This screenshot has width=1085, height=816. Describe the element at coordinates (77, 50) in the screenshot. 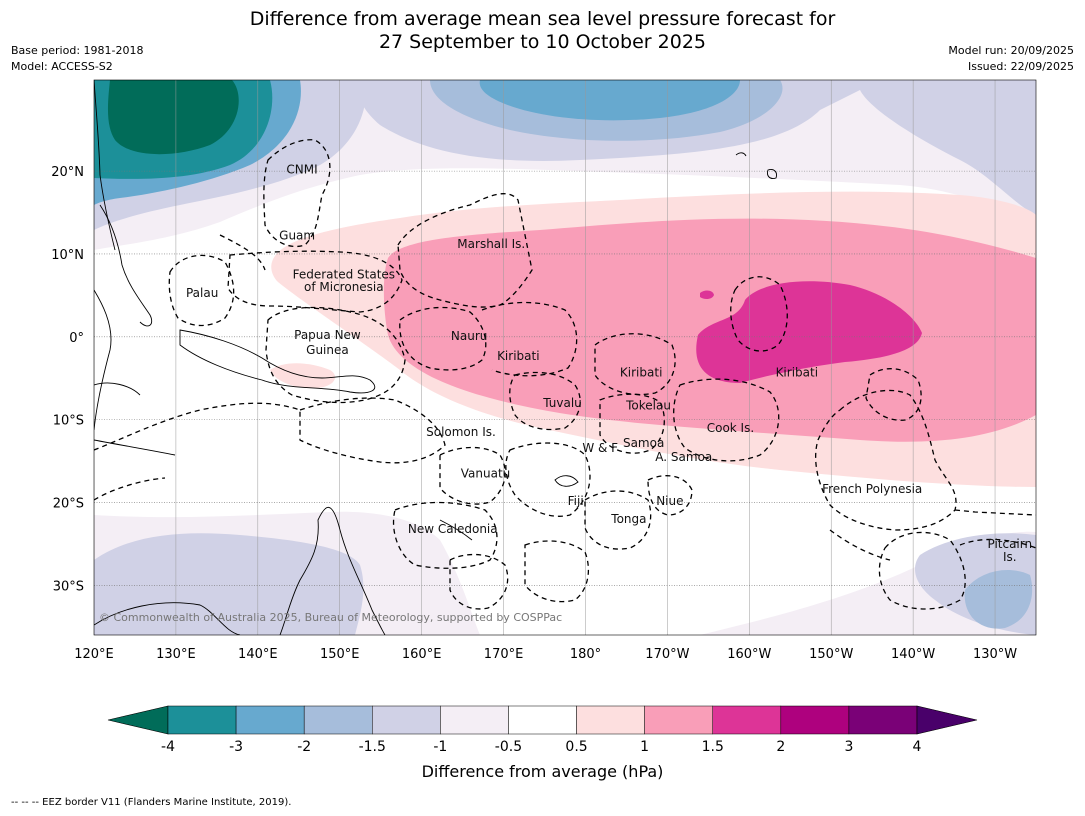

I see `base-period: Base period: 1981-2018` at that location.